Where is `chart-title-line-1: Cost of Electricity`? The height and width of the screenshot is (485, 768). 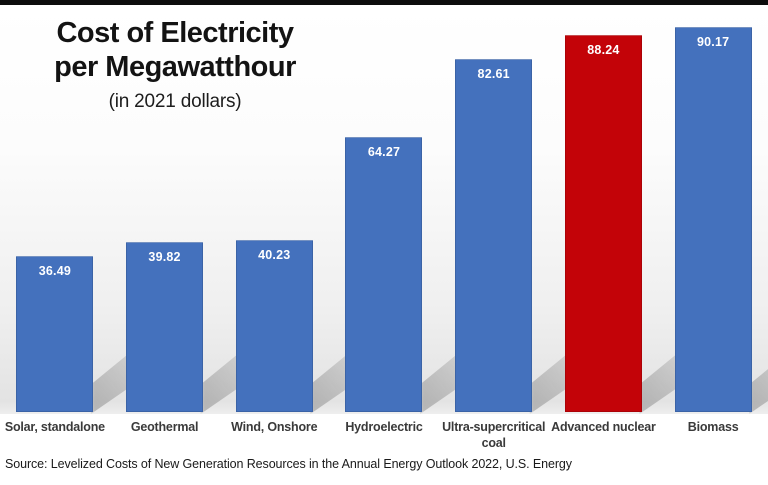 chart-title-line-1: Cost of Electricity is located at coordinates (175, 33).